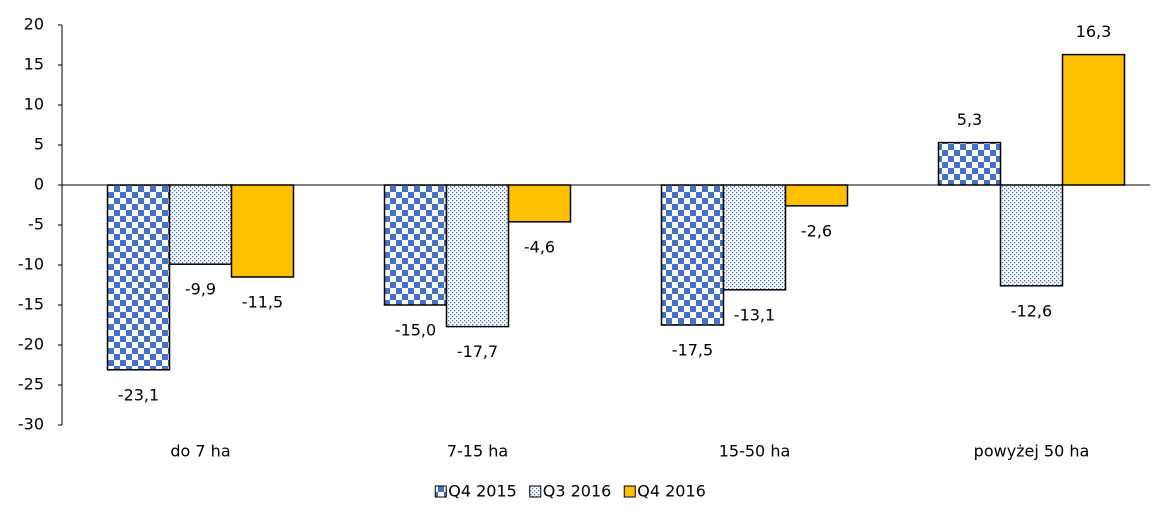 The width and height of the screenshot is (1154, 516). What do you see at coordinates (39, 144) in the screenshot?
I see `y-tick-label: 5` at bounding box center [39, 144].